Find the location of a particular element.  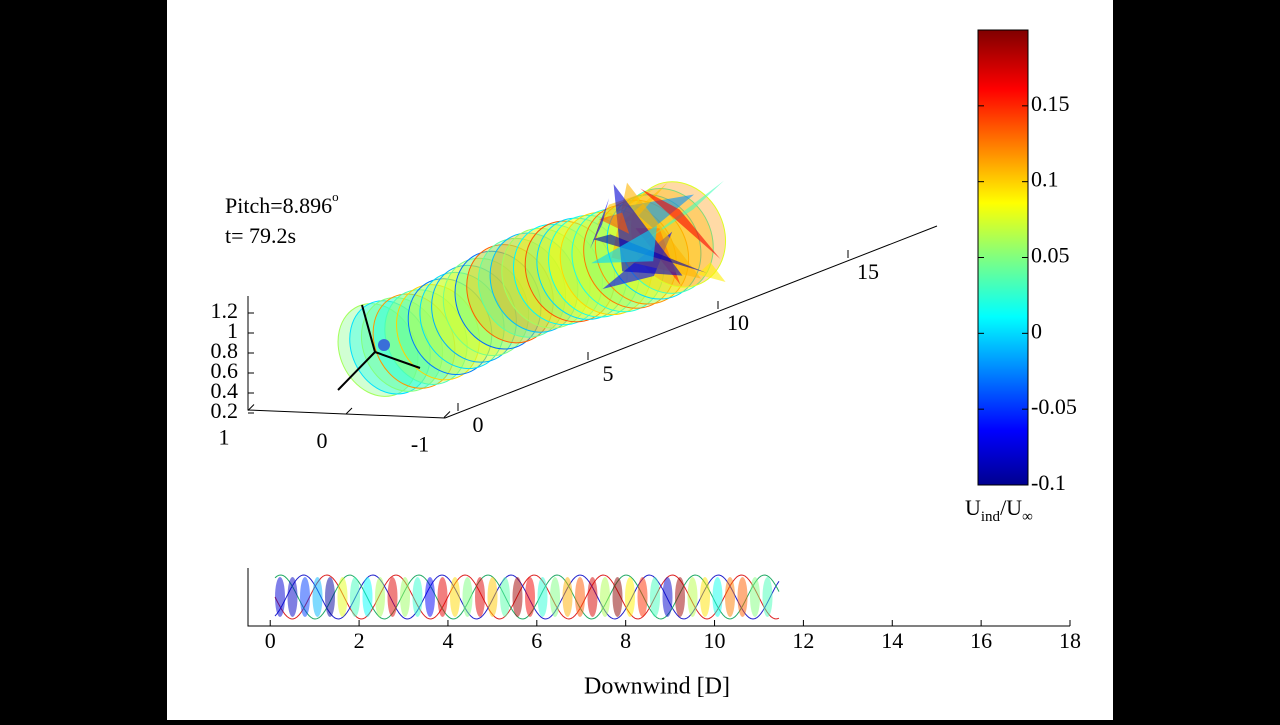

x-tick-label: 12 is located at coordinates (803, 640).